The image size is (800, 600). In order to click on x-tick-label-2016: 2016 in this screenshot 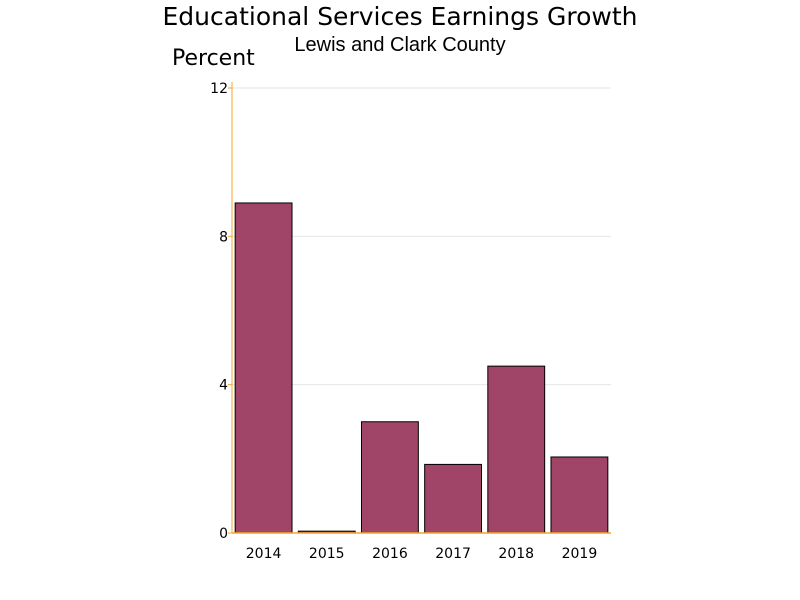, I will do `click(390, 554)`.